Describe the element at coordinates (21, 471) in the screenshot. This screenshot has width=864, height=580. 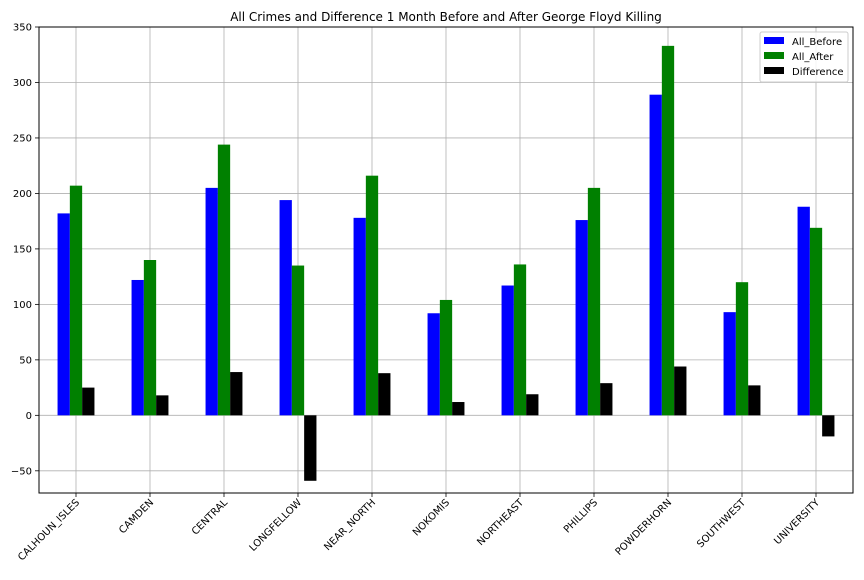
I see `y-tick-label: −50` at that location.